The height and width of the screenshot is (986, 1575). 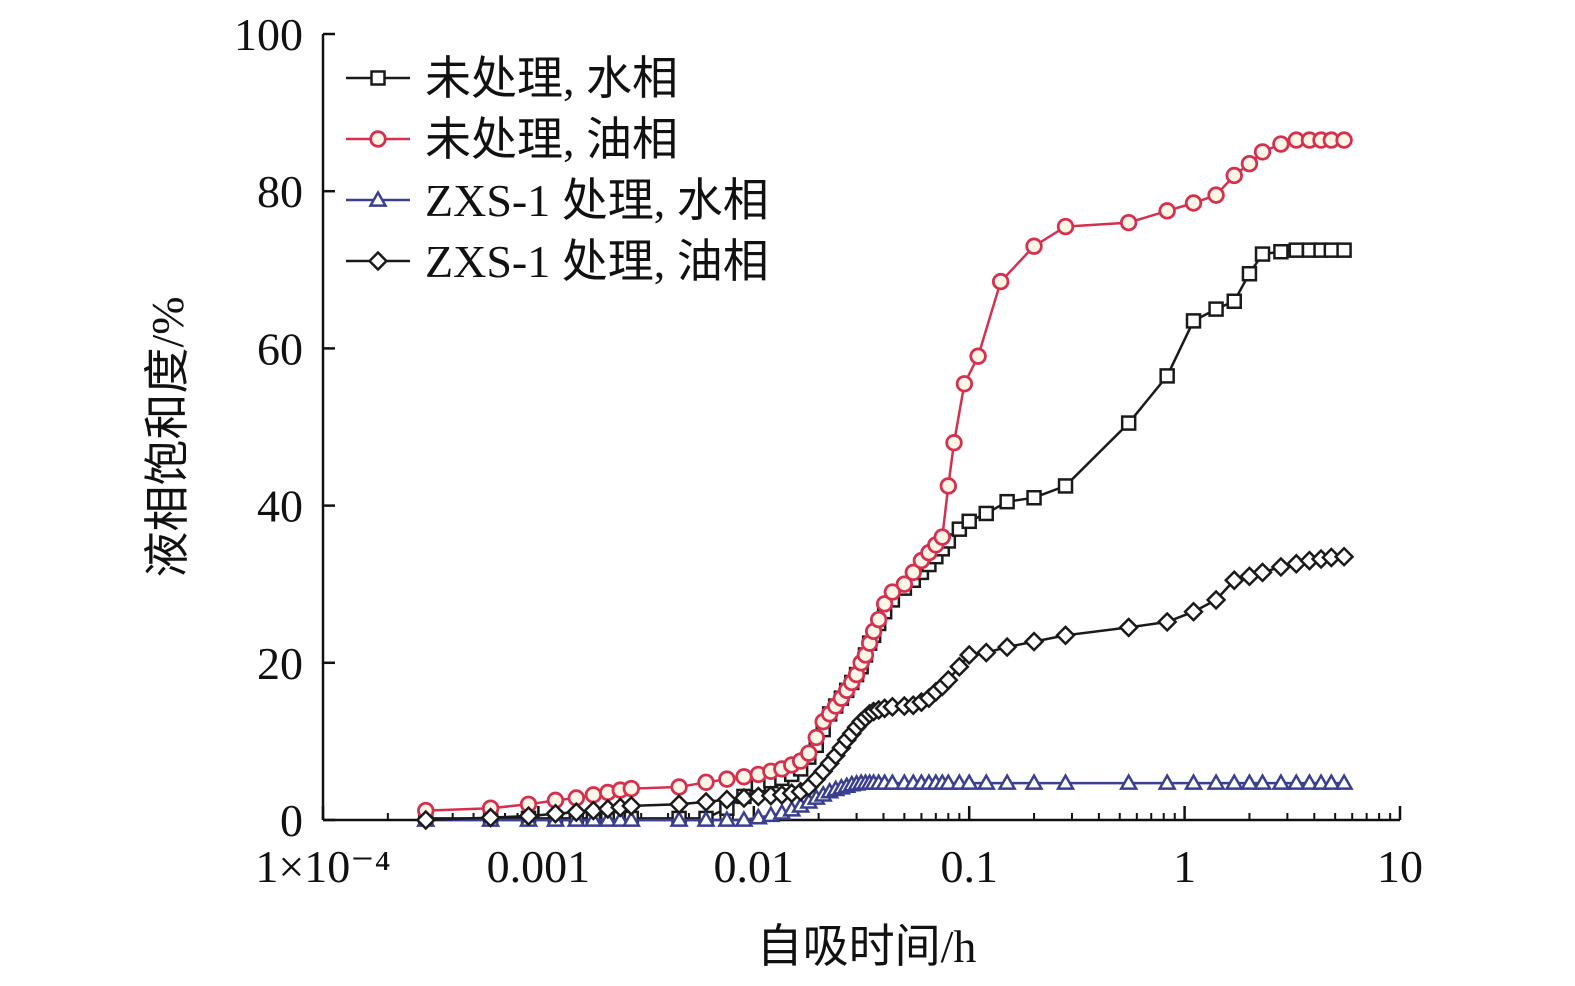 I want to click on legend-item: 未处理, 油相, so click(x=512, y=139).